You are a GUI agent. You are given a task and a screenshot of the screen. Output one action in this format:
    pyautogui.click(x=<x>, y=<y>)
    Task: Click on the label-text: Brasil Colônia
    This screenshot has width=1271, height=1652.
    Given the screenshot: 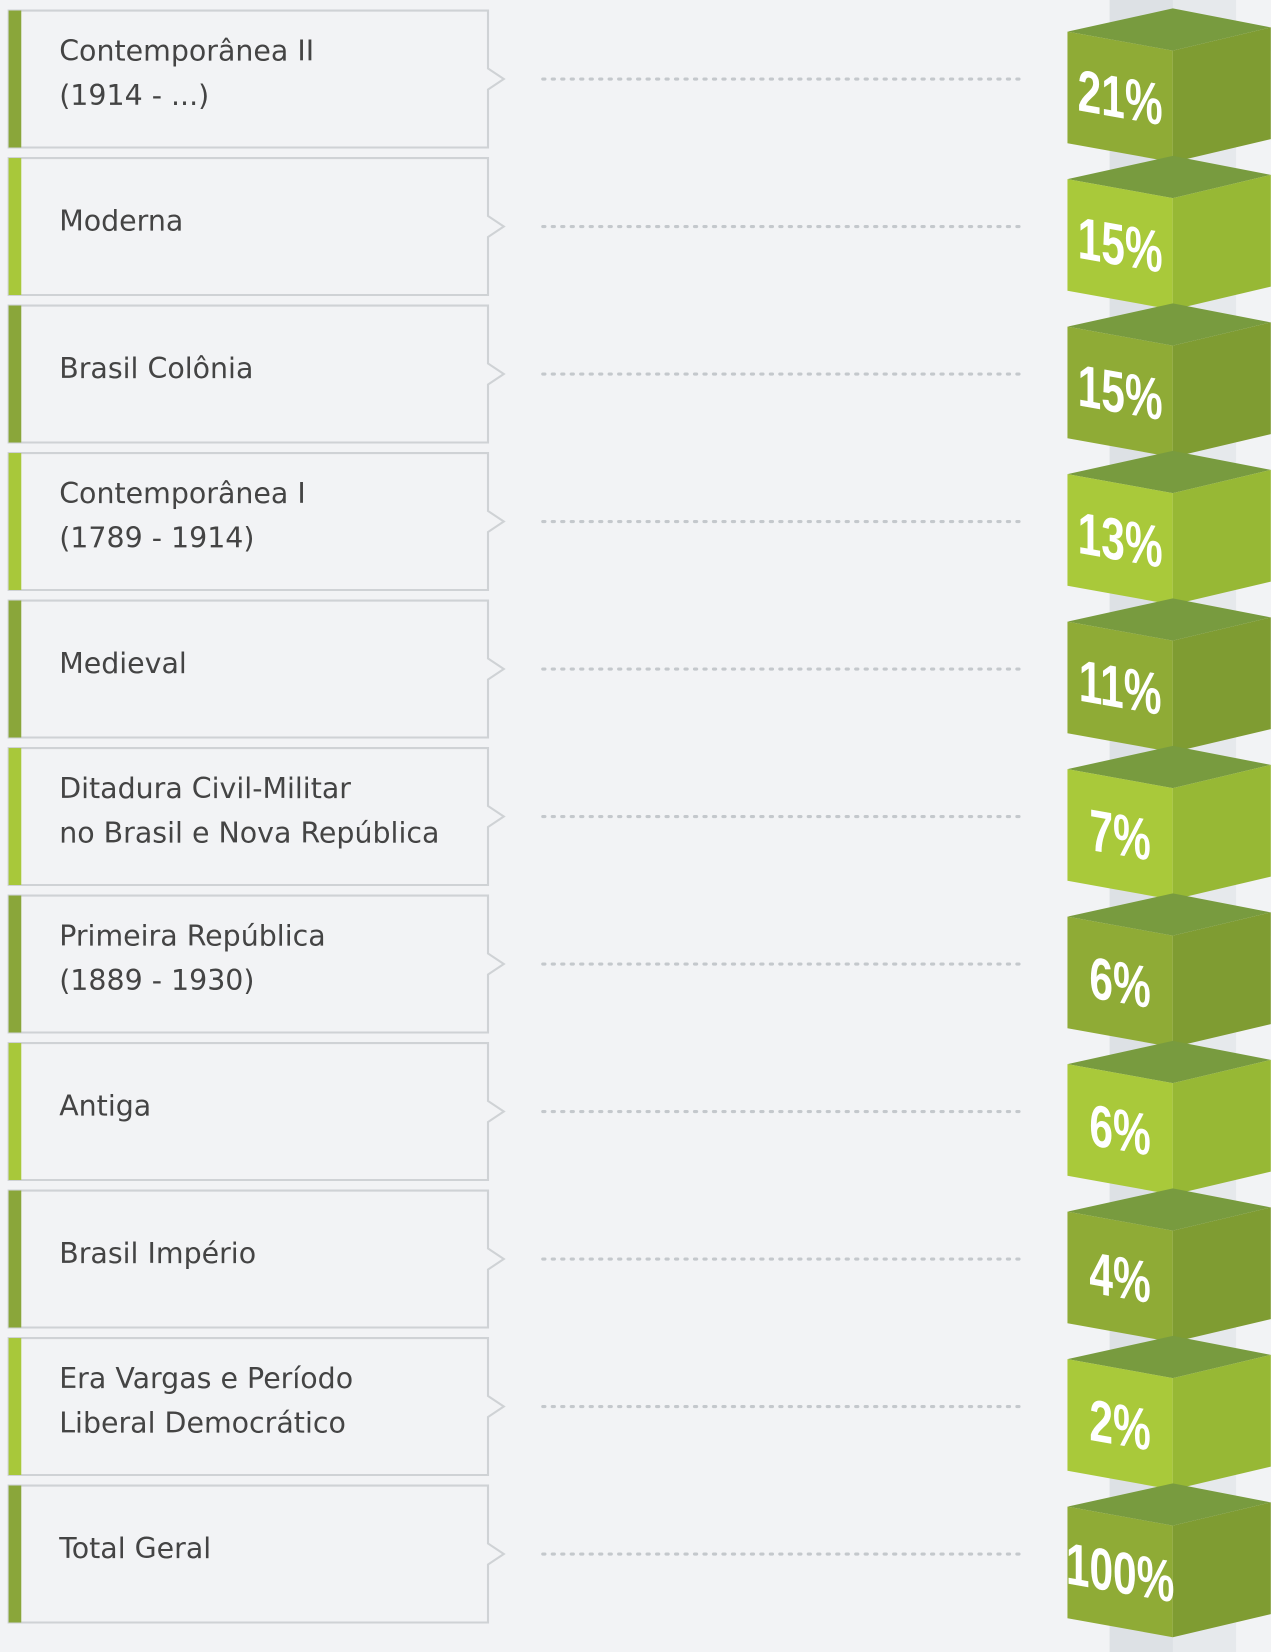 What is the action you would take?
    pyautogui.click(x=156, y=368)
    